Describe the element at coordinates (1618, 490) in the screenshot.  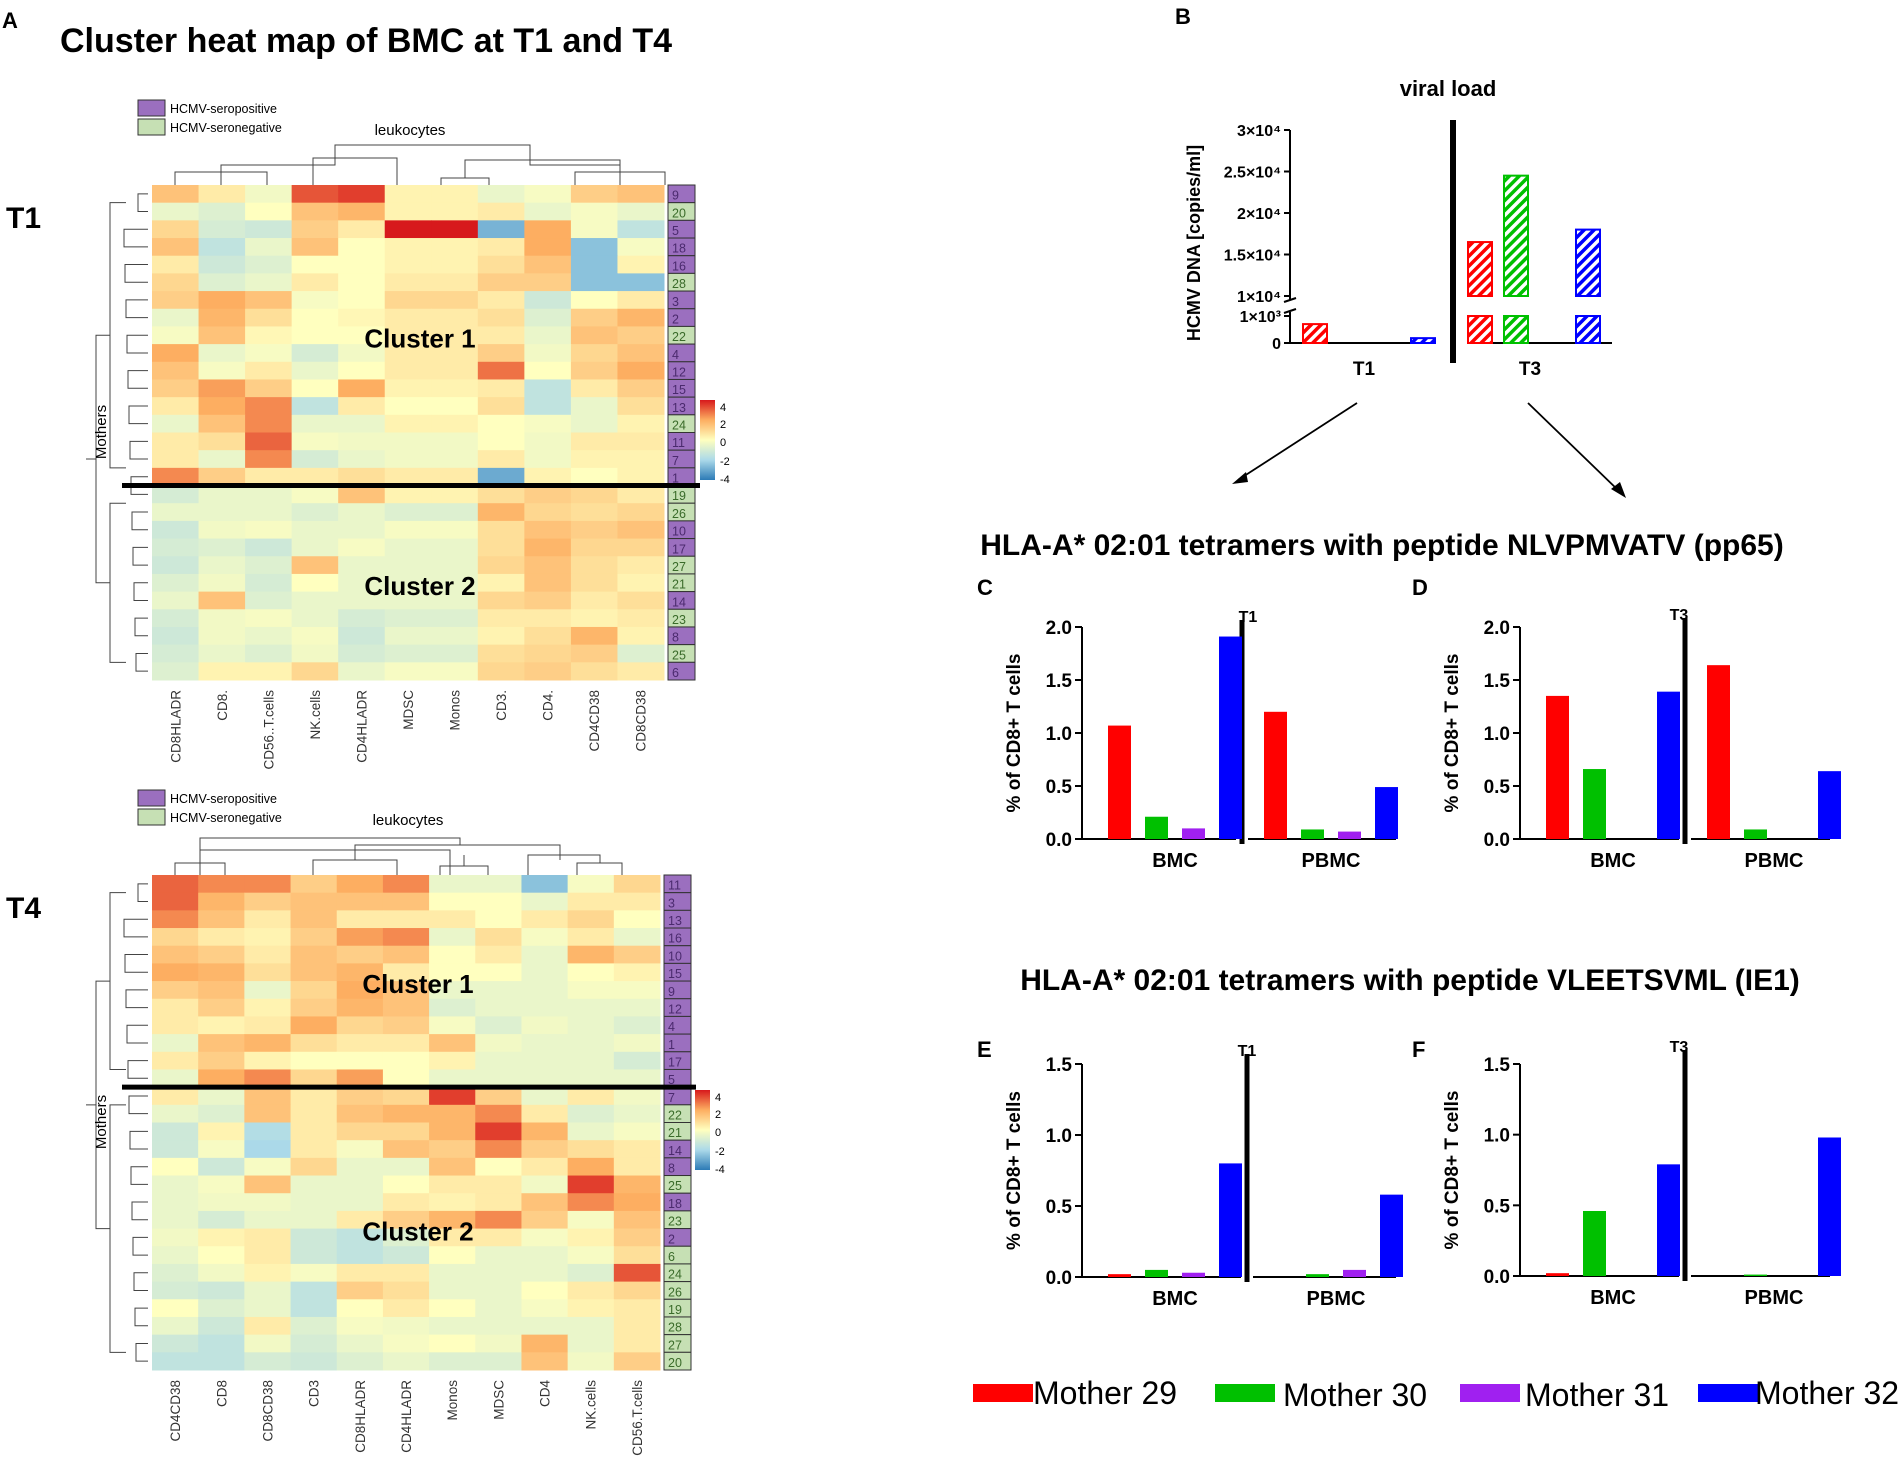
I see `arrowhead` at that location.